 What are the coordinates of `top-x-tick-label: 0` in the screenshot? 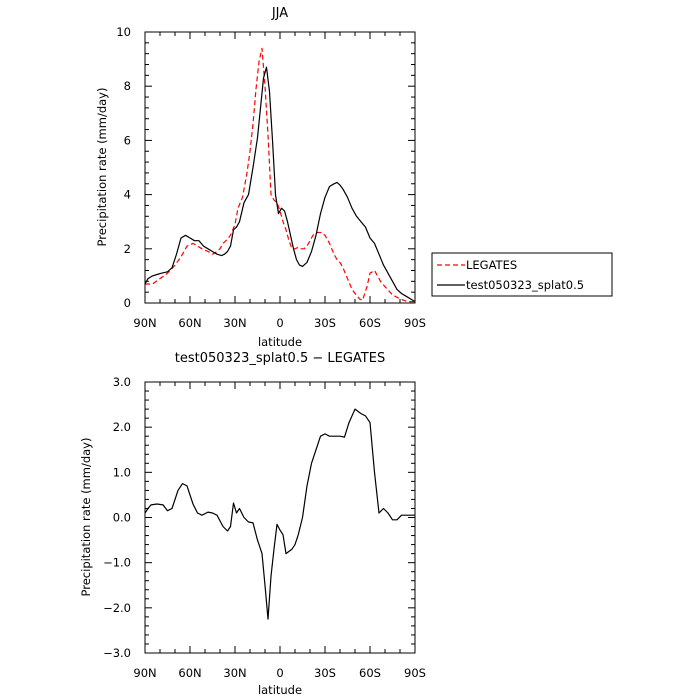 It's located at (279, 323).